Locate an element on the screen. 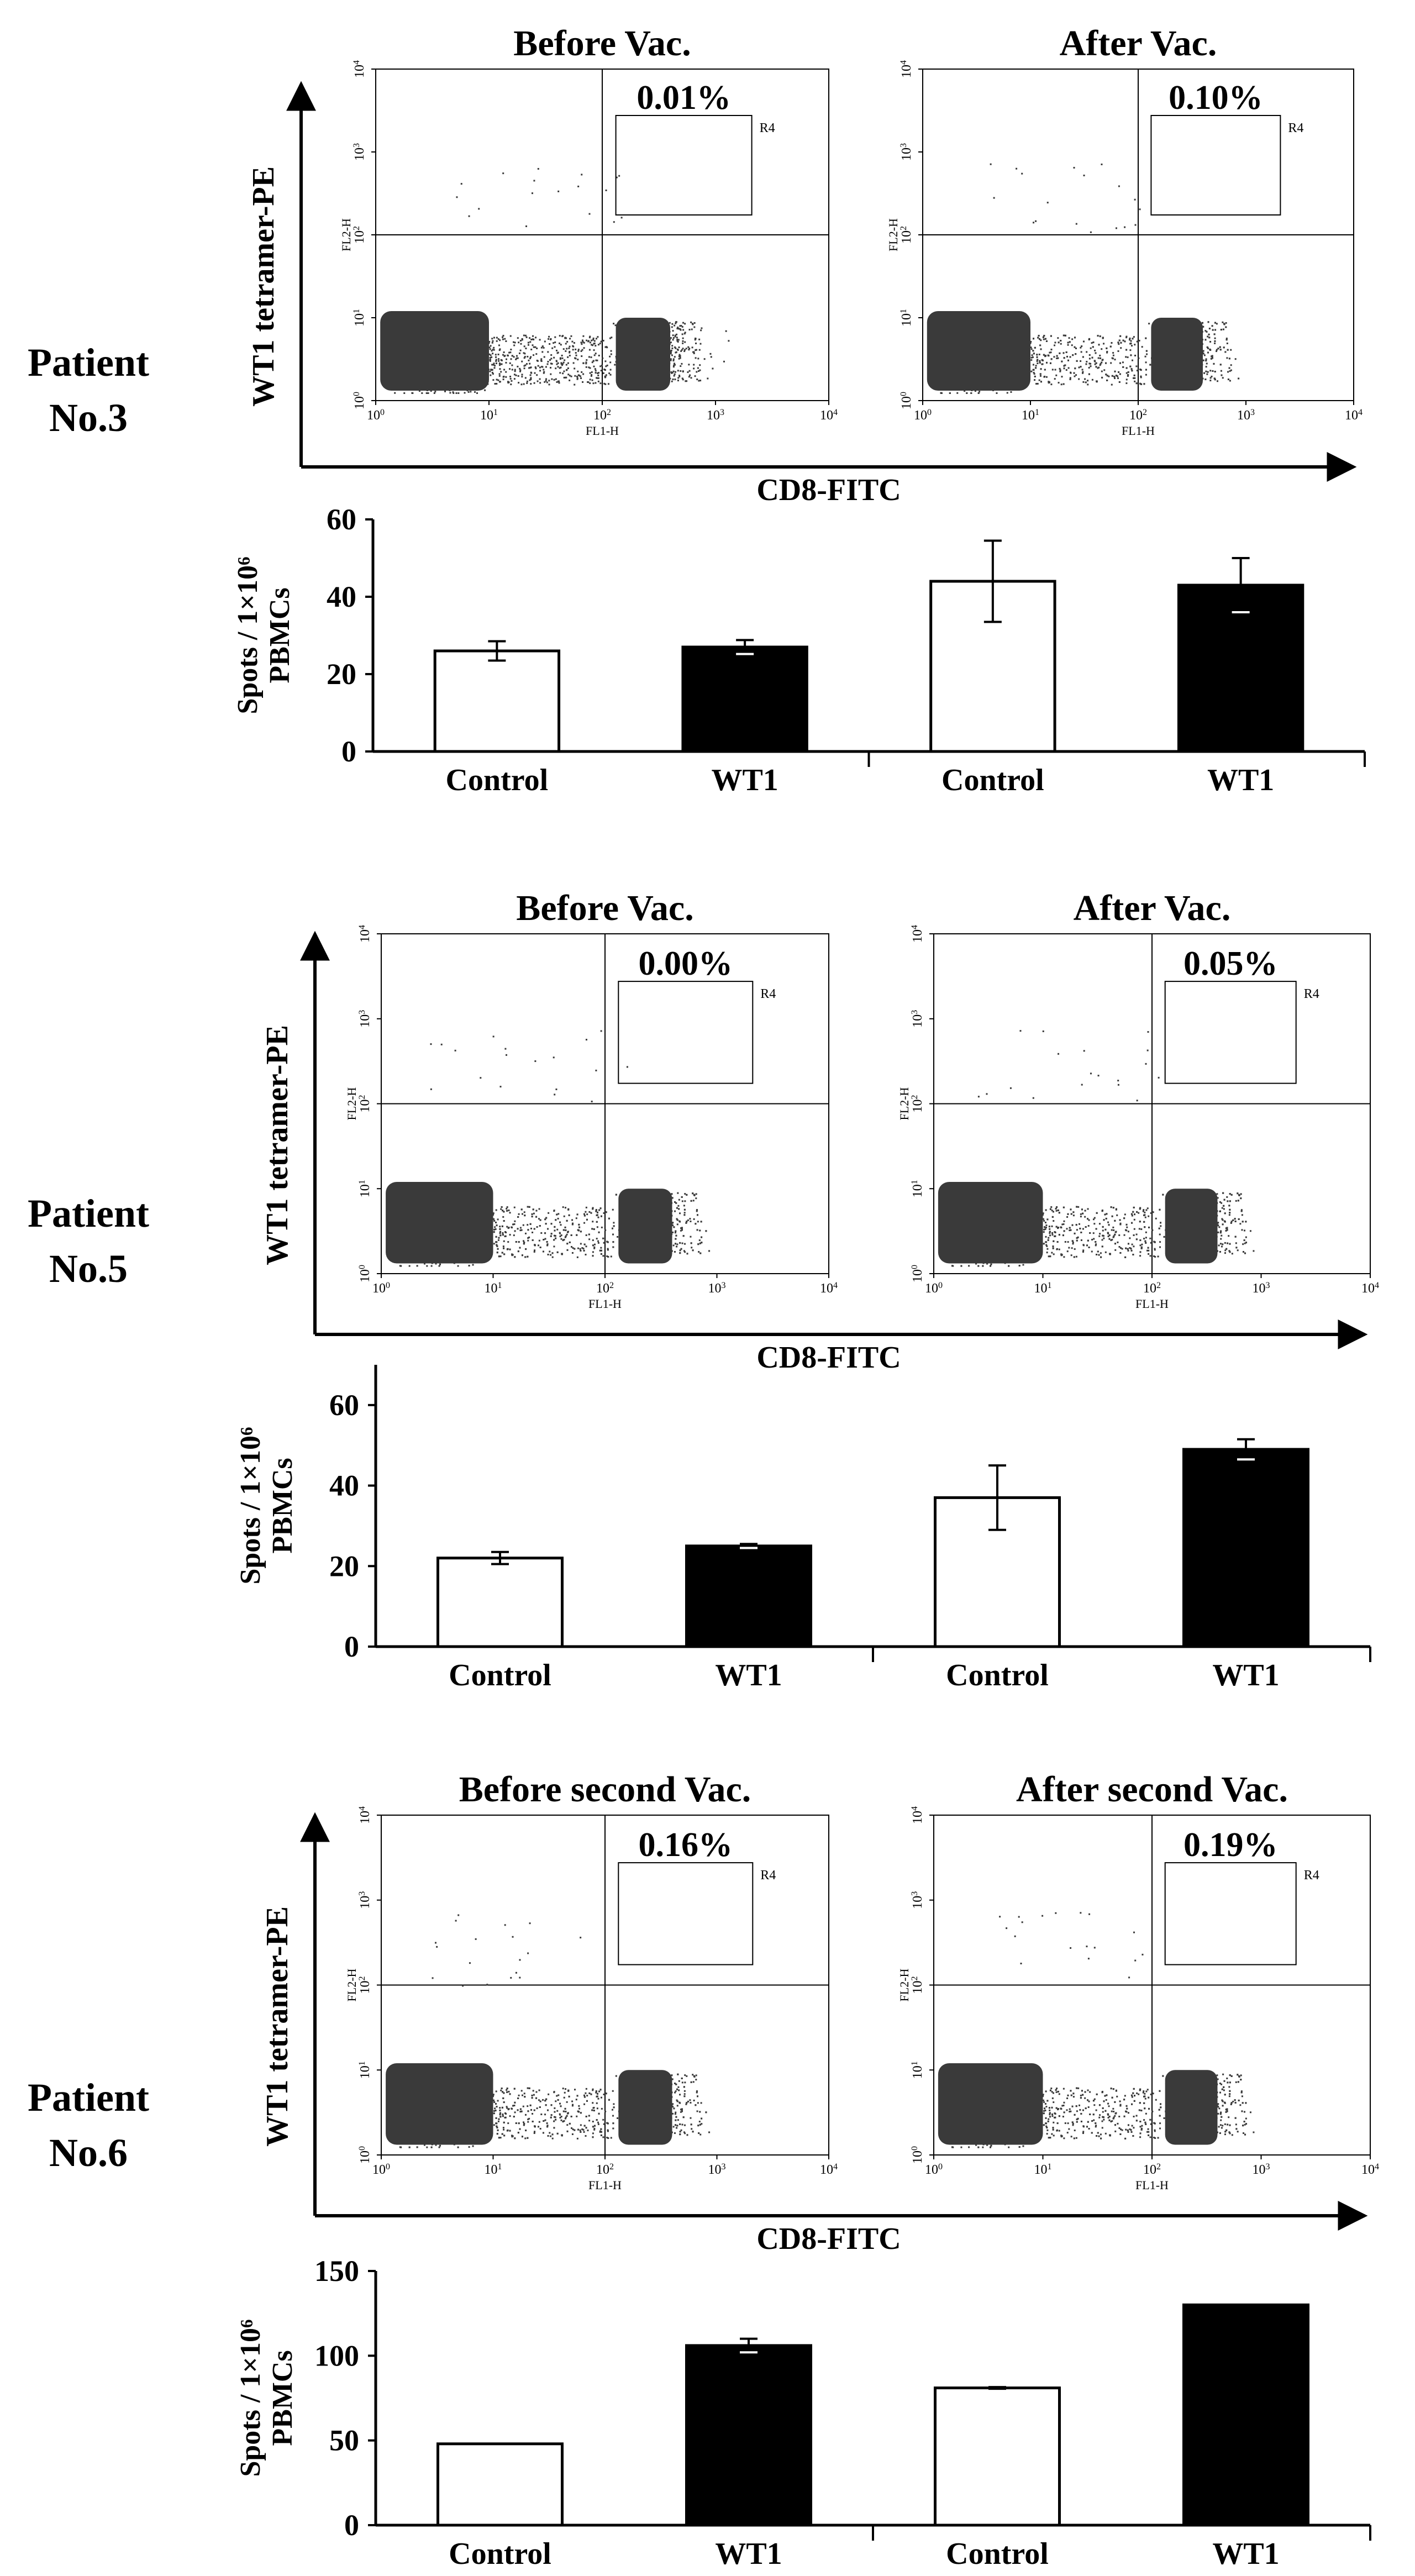 Image resolution: width=1415 pixels, height=2576 pixels. y-decade-exponent: 2 is located at coordinates (356, 228).